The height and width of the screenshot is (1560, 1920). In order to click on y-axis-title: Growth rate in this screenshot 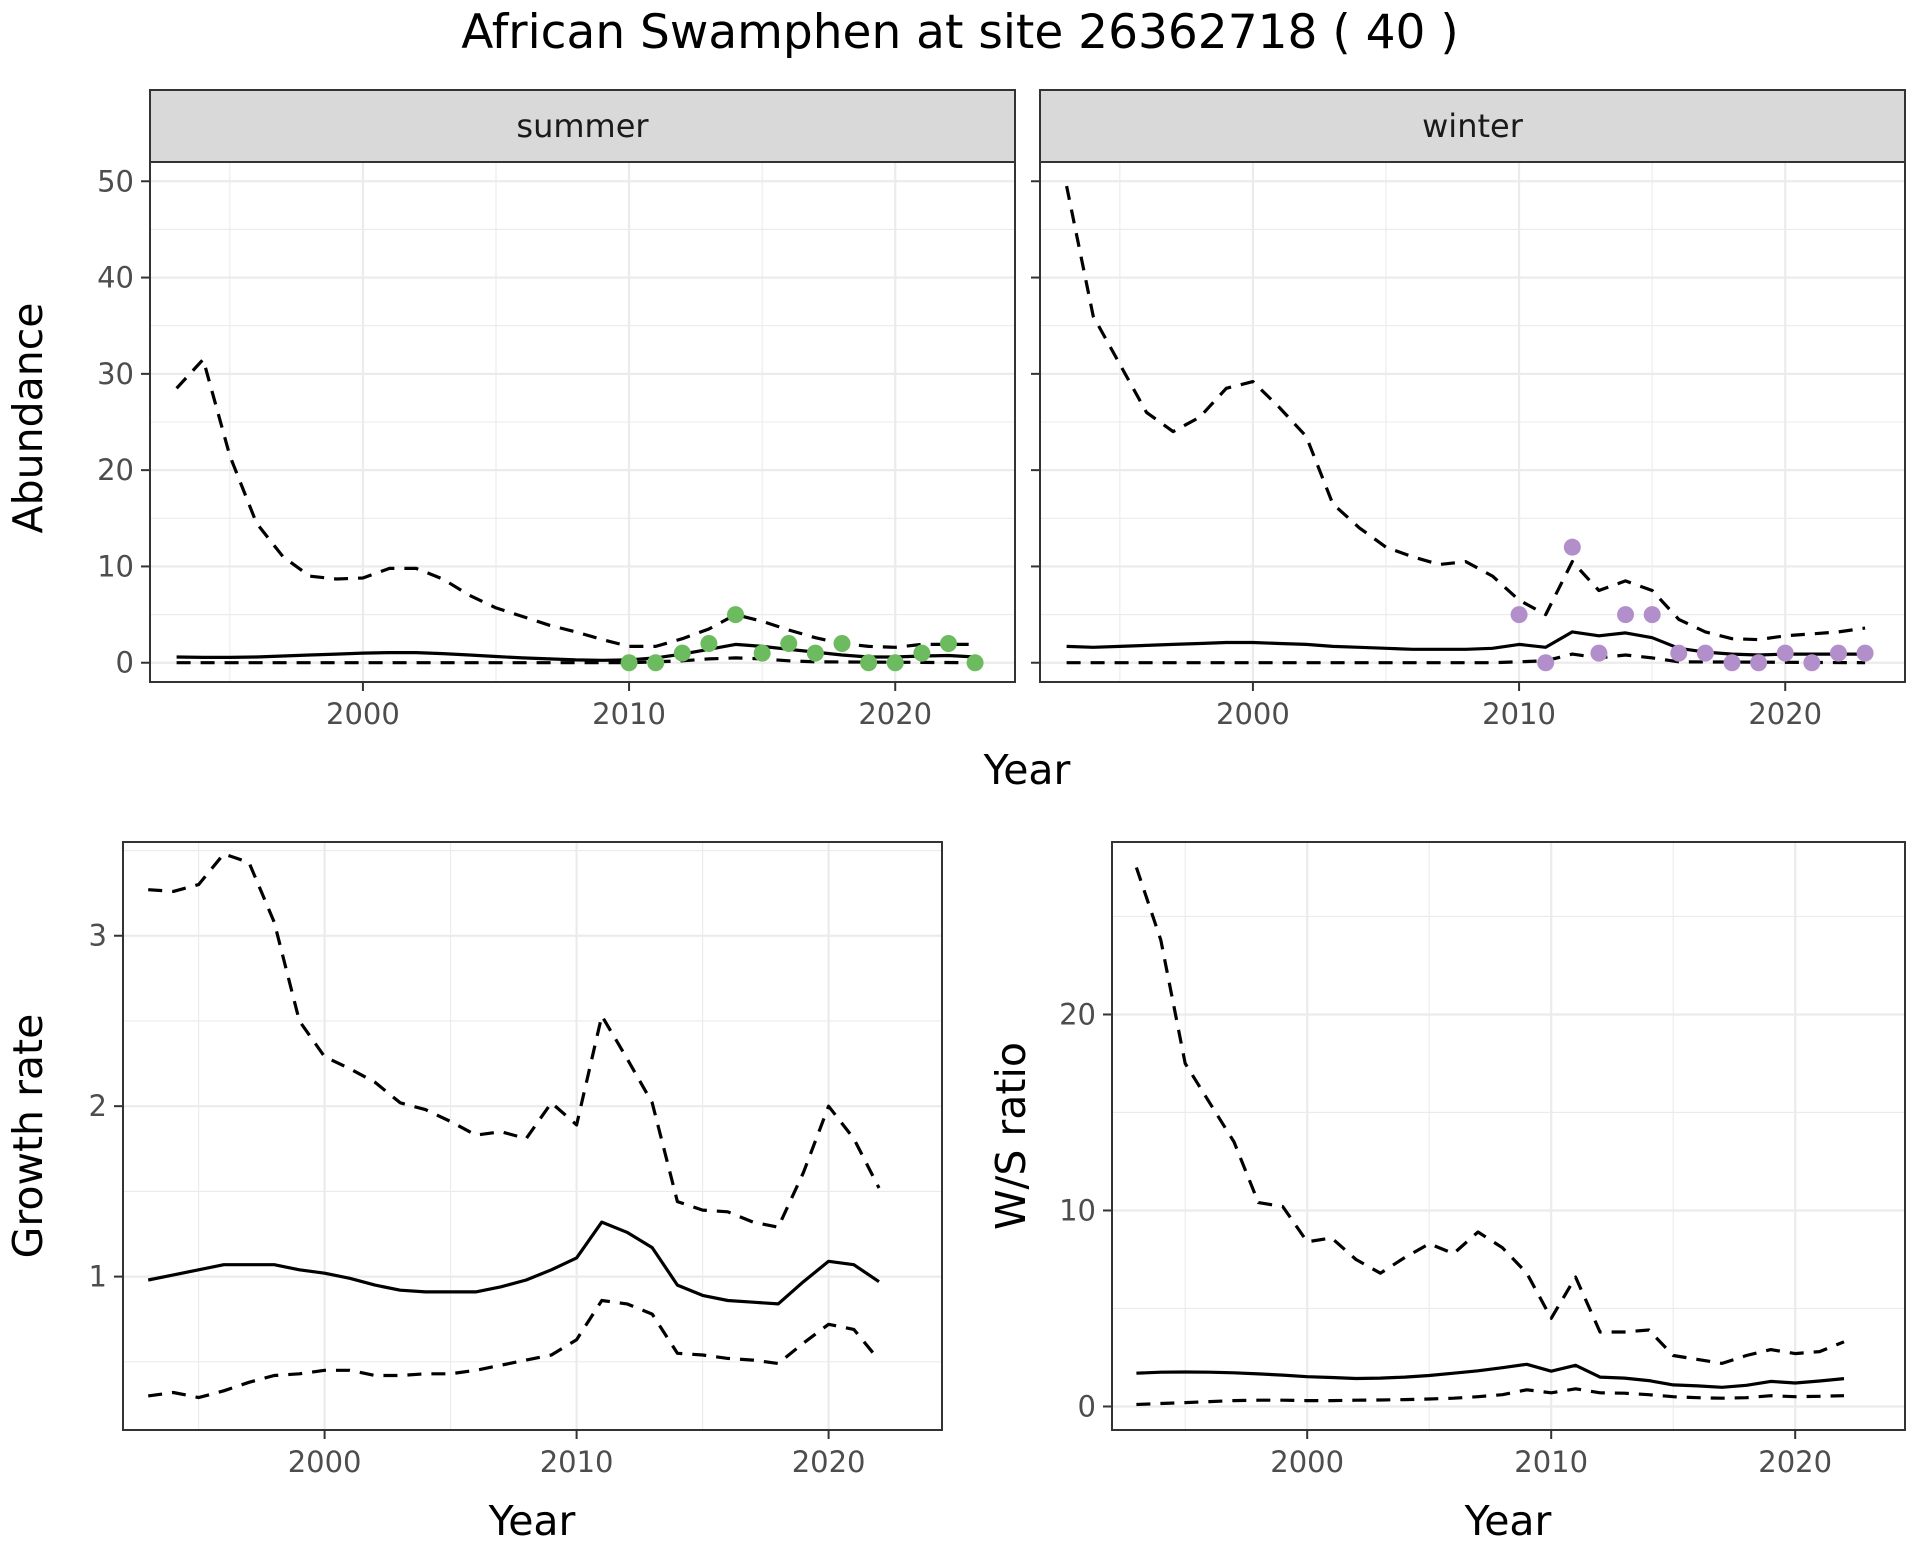, I will do `click(28, 1136)`.